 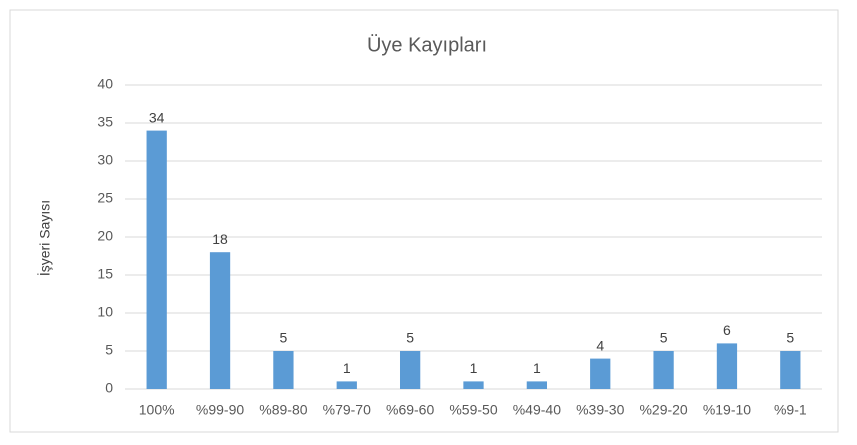 I want to click on y-tick-label: 10, so click(x=105, y=312).